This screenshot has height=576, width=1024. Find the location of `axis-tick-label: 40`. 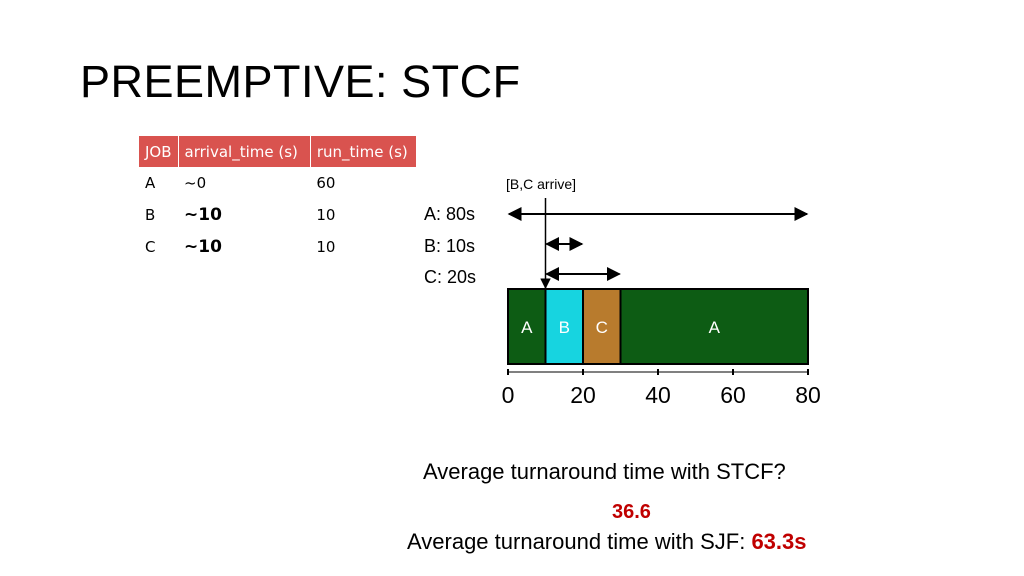

axis-tick-label: 40 is located at coordinates (658, 395).